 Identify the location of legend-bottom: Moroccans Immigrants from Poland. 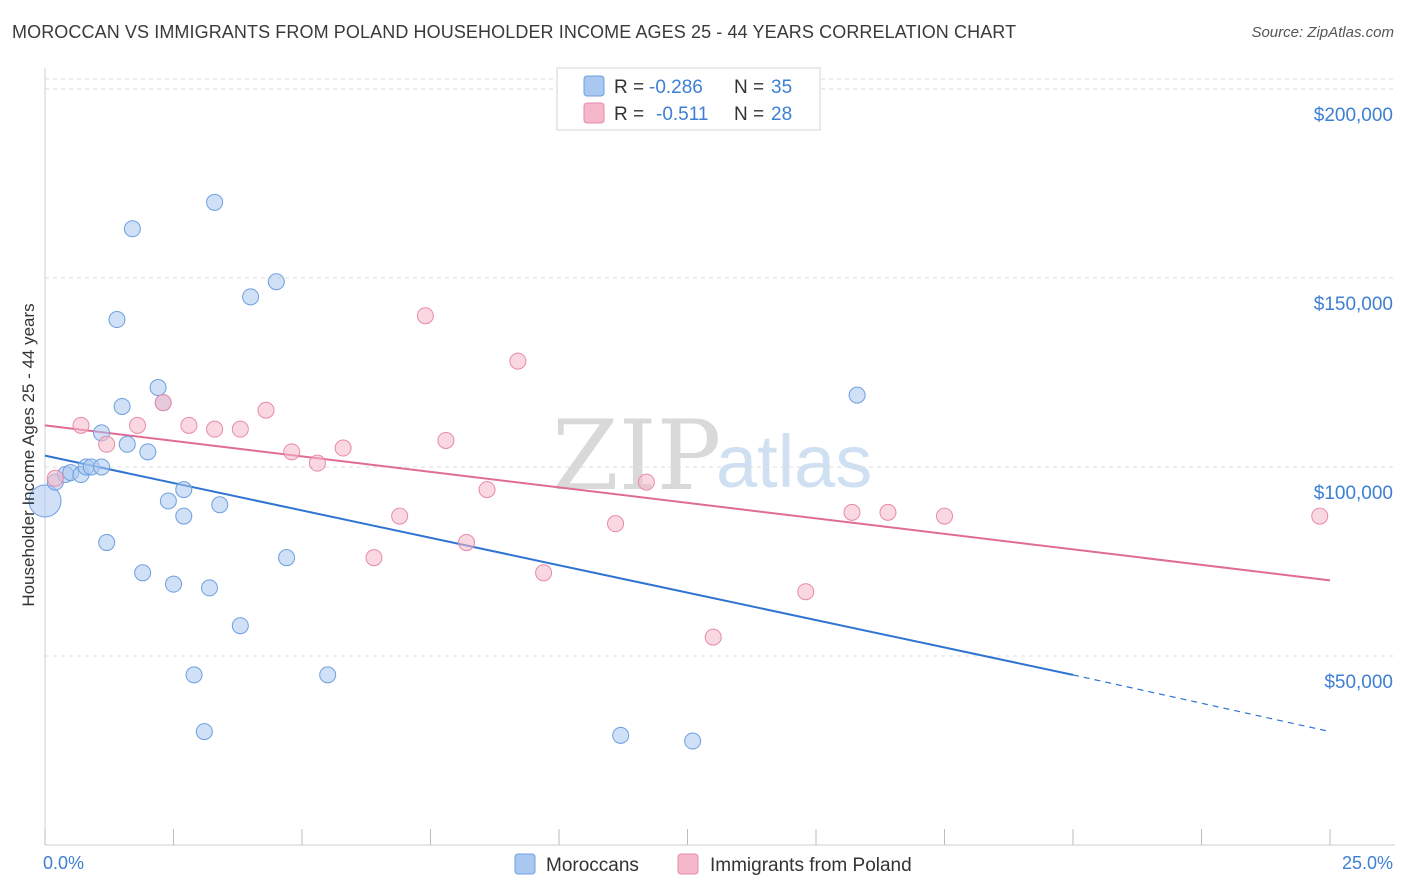
(713, 864).